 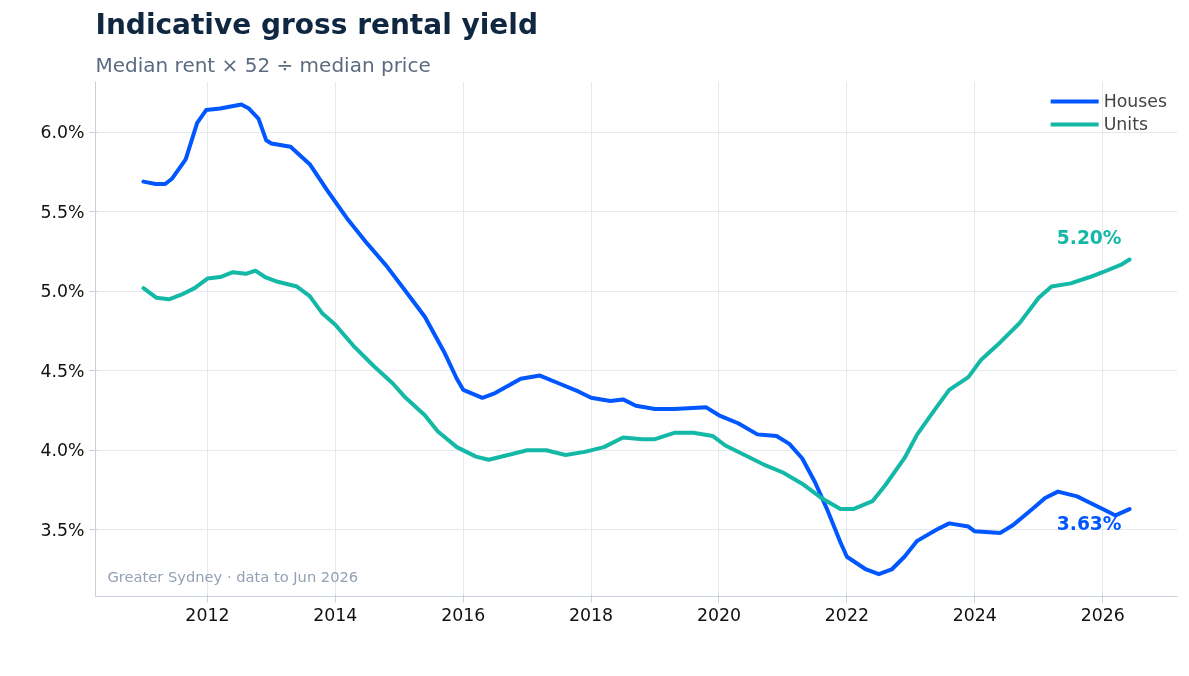 I want to click on chart-subtitle: Median rent × 52 ÷ median price, so click(x=263, y=64).